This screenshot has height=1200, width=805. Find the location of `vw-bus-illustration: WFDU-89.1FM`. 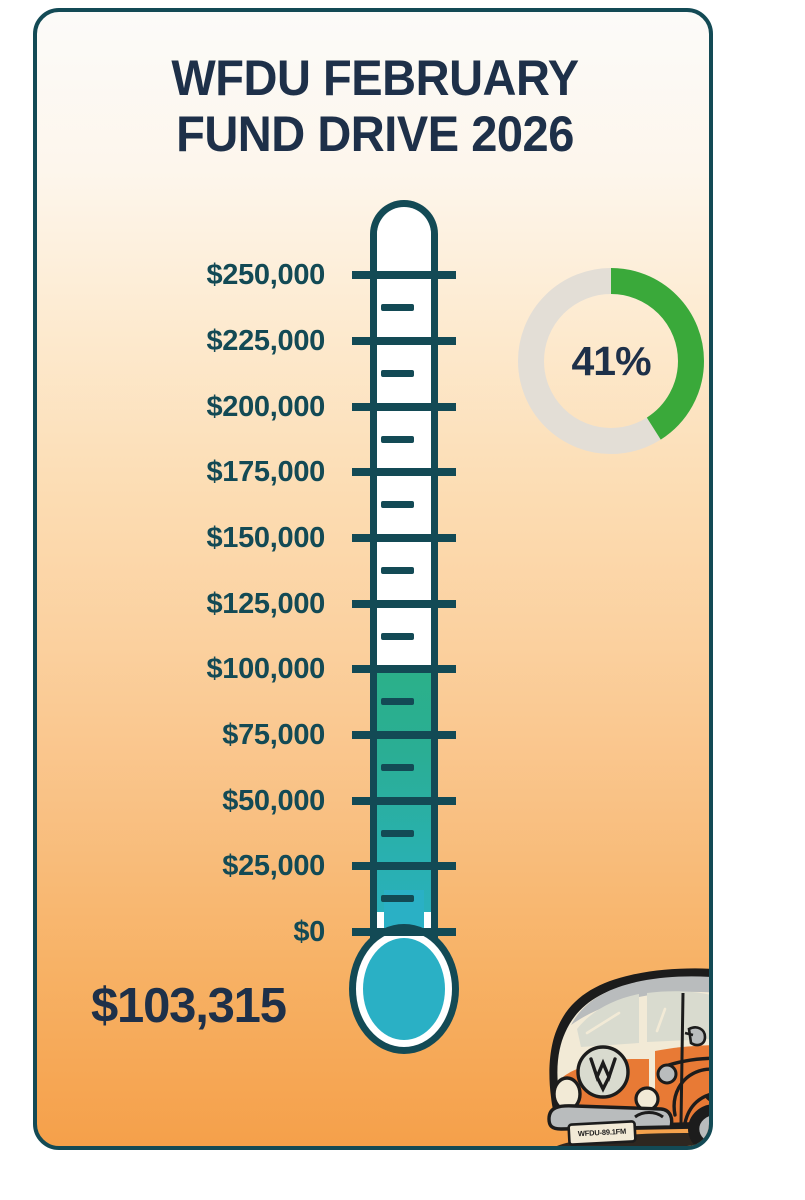

vw-bus-illustration: WFDU-89.1FM is located at coordinates (622, 1046).